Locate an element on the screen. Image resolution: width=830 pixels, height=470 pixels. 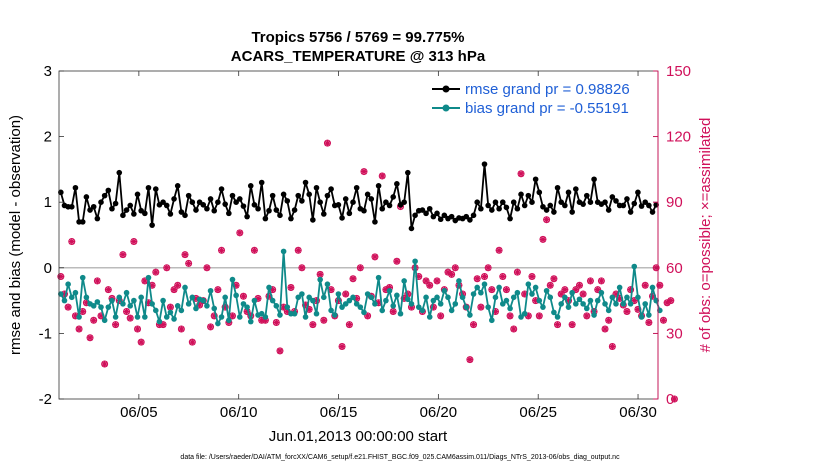
chart-title: Tropics 5756 / 5769 = 99.775% is located at coordinates (357, 37).